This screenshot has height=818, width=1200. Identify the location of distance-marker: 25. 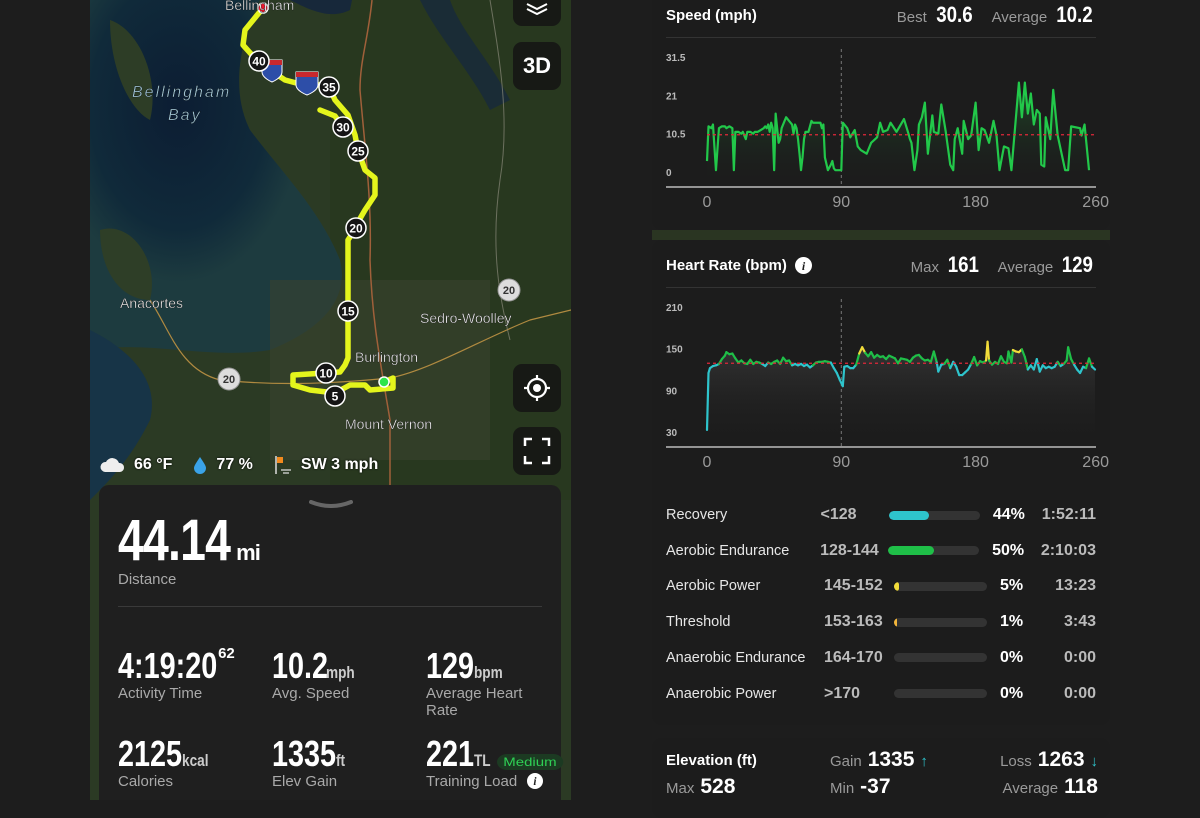
(358, 151).